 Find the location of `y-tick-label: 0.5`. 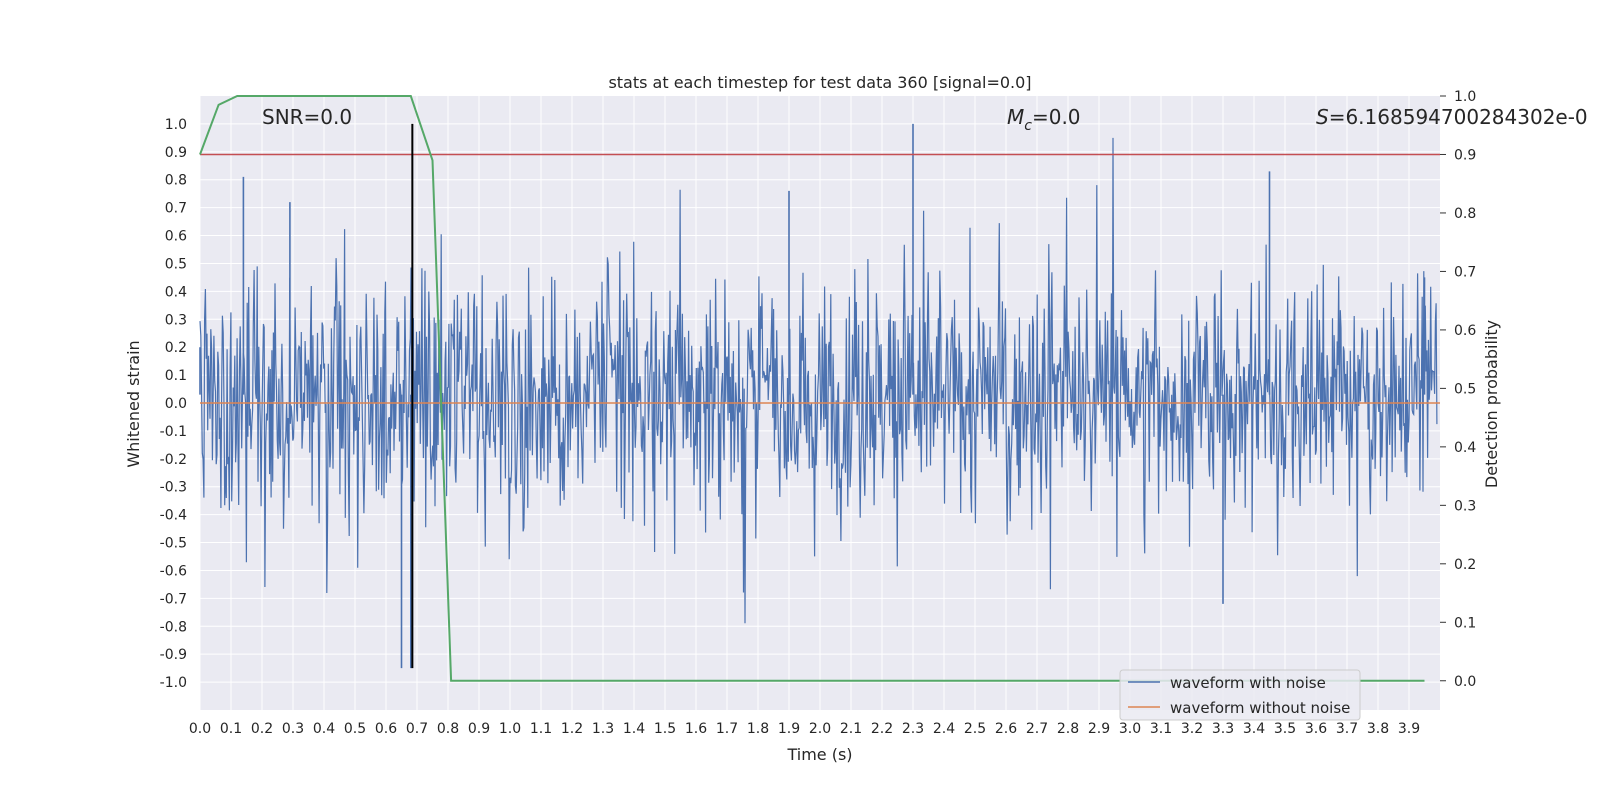

y-tick-label: 0.5 is located at coordinates (176, 264).